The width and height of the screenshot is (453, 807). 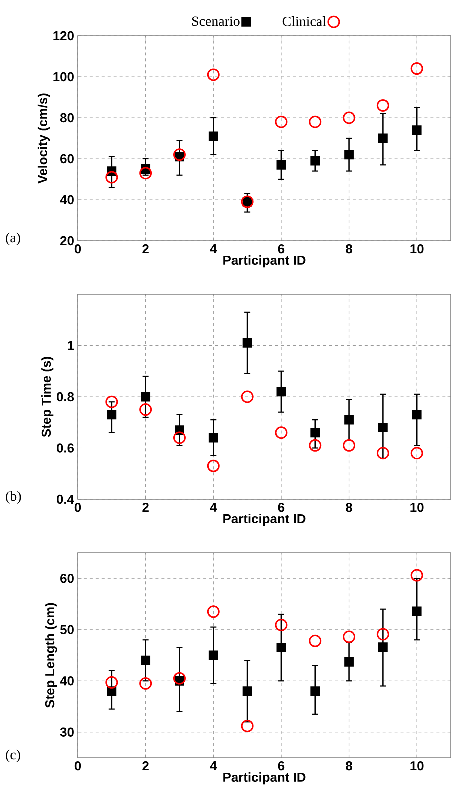 I want to click on legend-label: Clinical, so click(x=304, y=21).